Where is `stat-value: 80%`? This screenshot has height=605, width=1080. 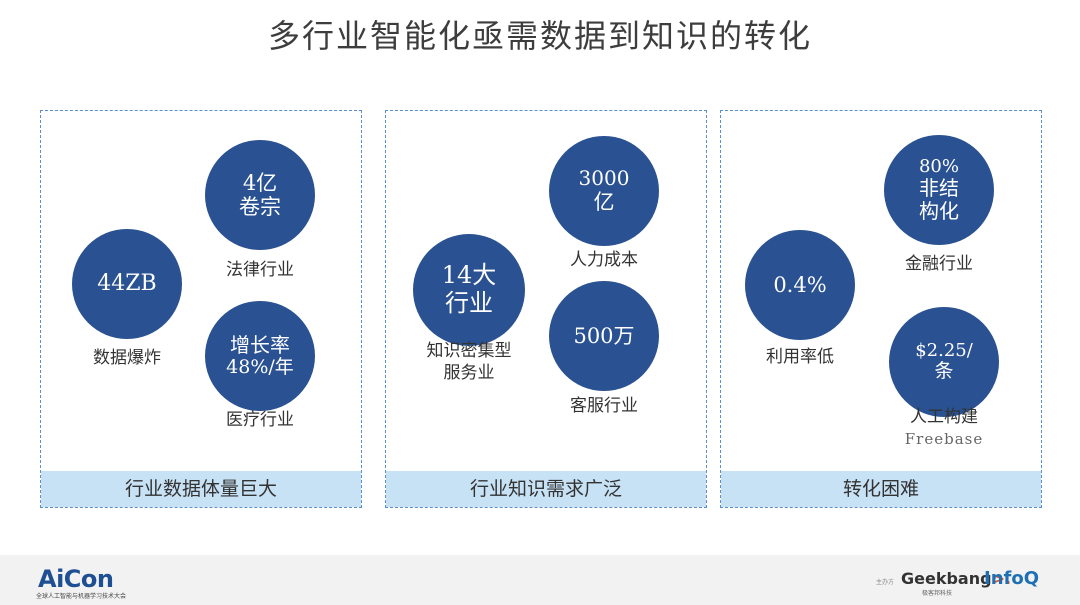 stat-value: 80% is located at coordinates (938, 166).